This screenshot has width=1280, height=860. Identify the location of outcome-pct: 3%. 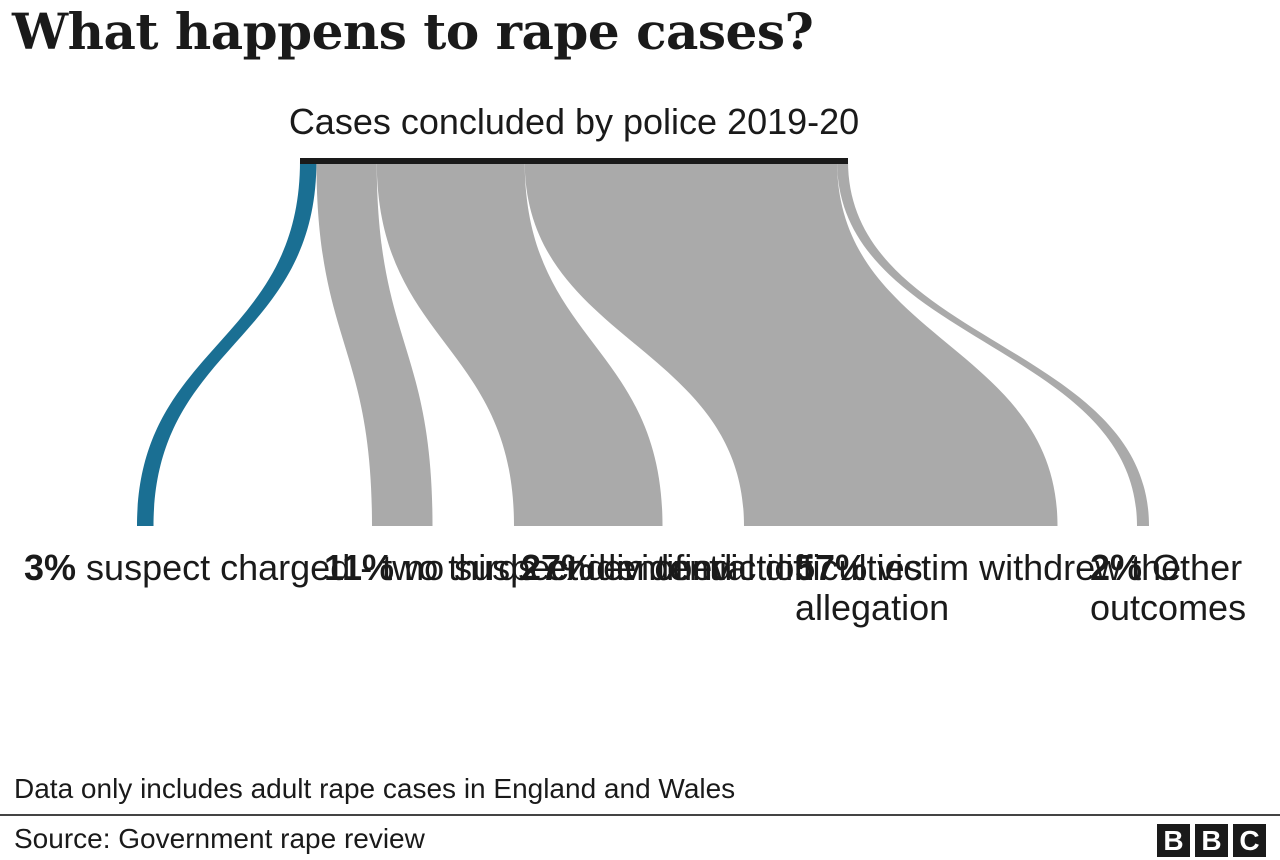
(50, 567).